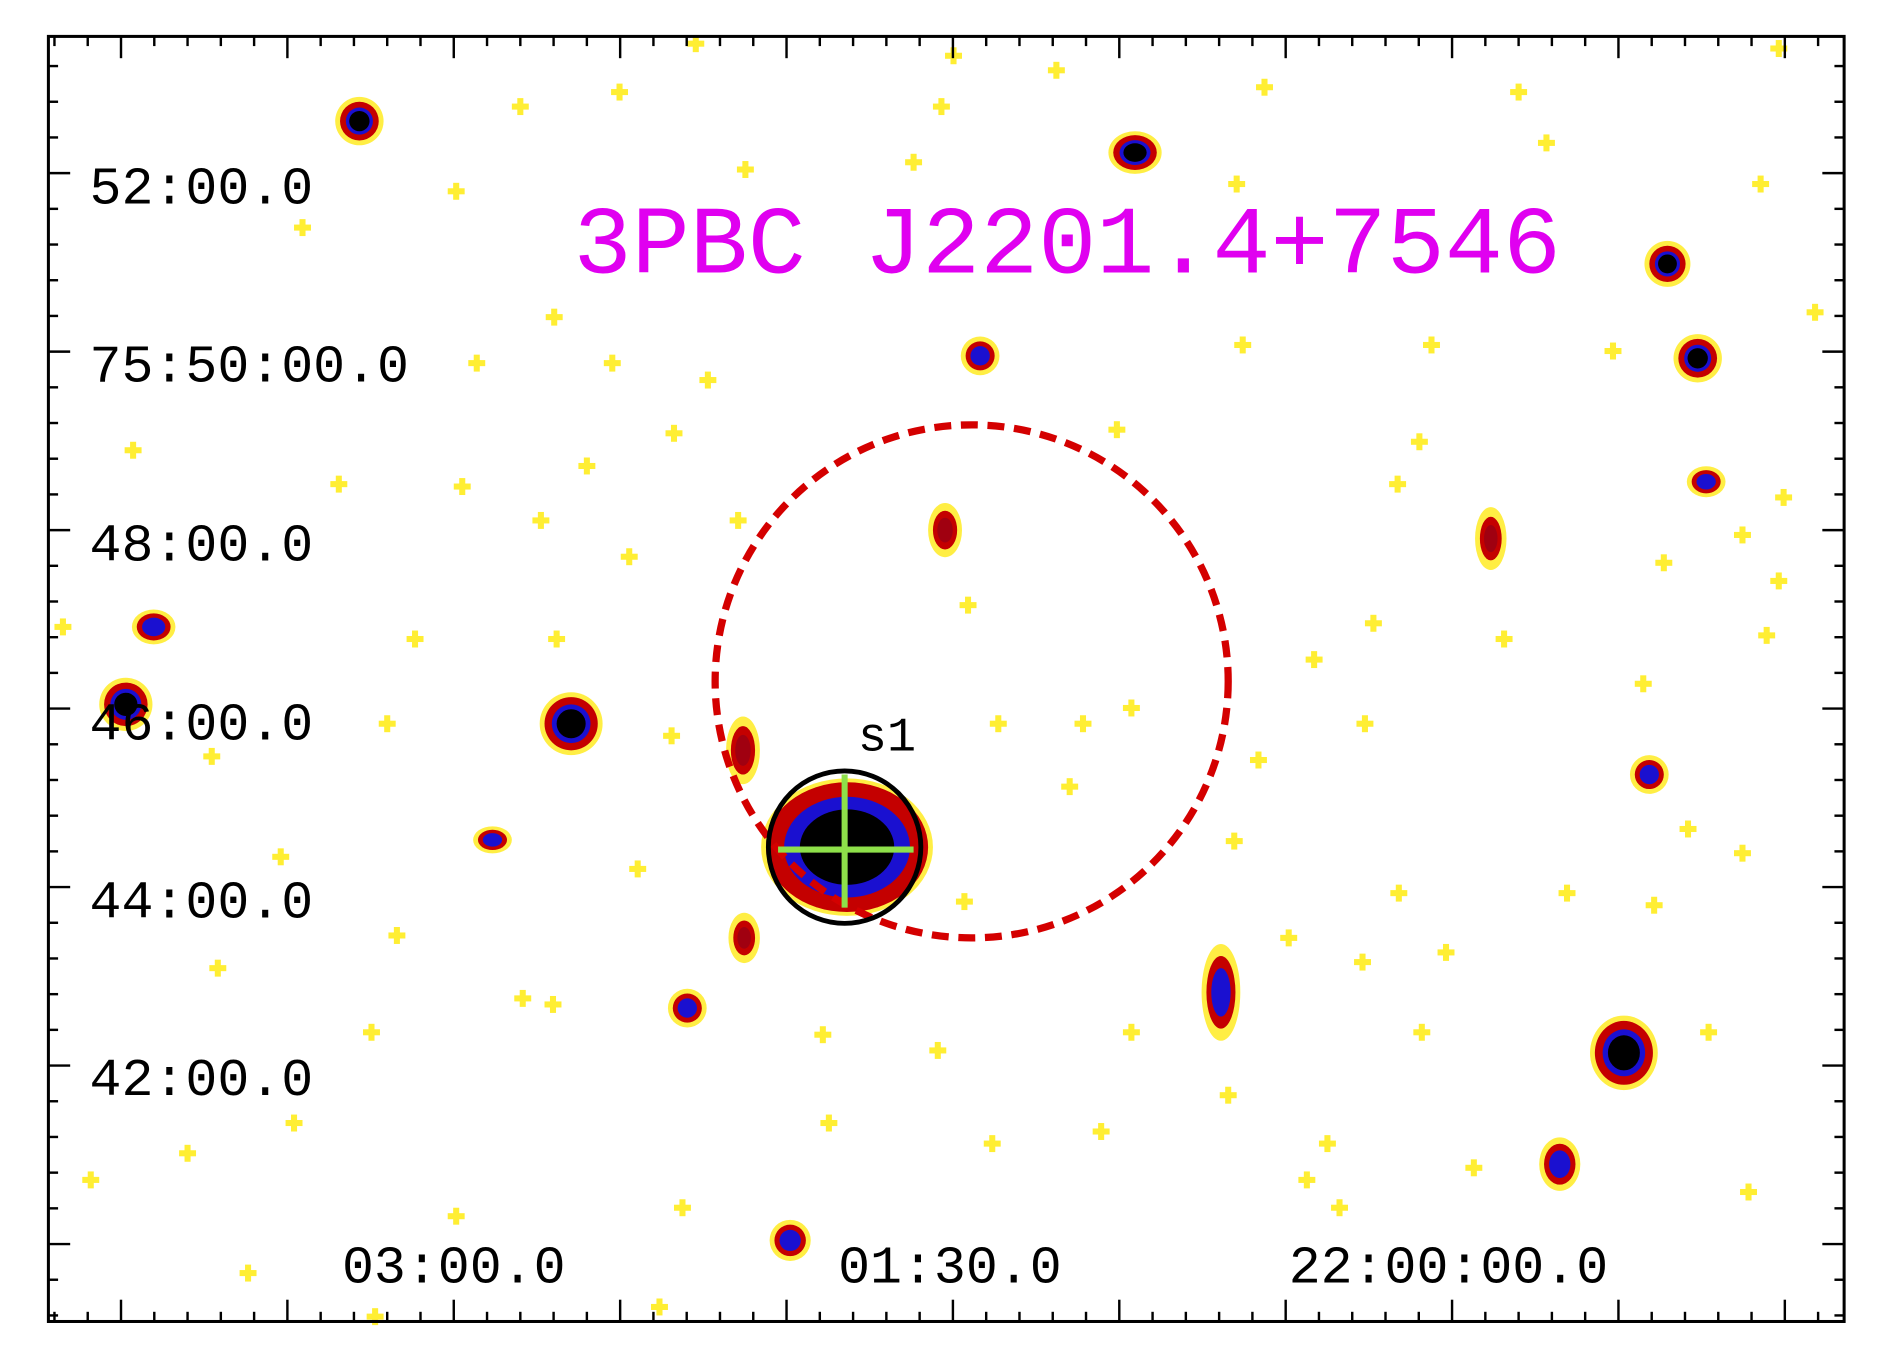  What do you see at coordinates (202, 189) in the screenshot?
I see `y-axis-label: 52:00.0` at bounding box center [202, 189].